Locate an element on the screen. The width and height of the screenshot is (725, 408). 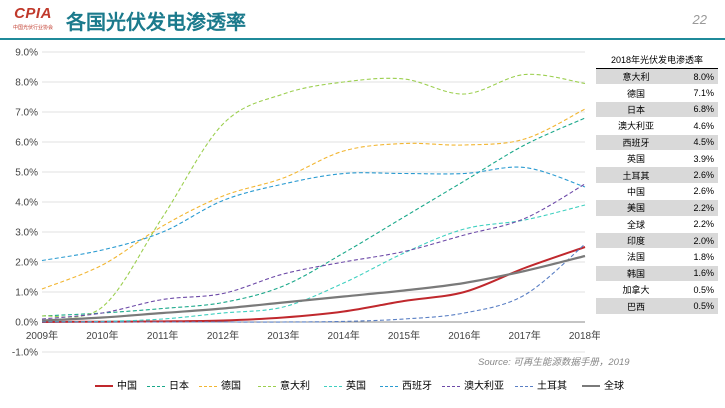
legend-item: 意大利 is located at coordinates (284, 384).